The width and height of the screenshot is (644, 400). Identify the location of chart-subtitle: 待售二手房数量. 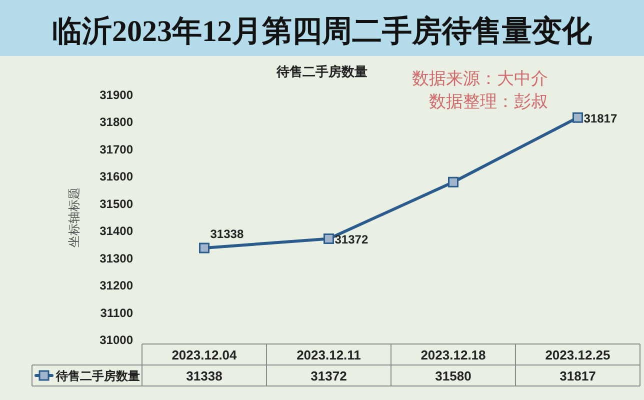
(322, 71).